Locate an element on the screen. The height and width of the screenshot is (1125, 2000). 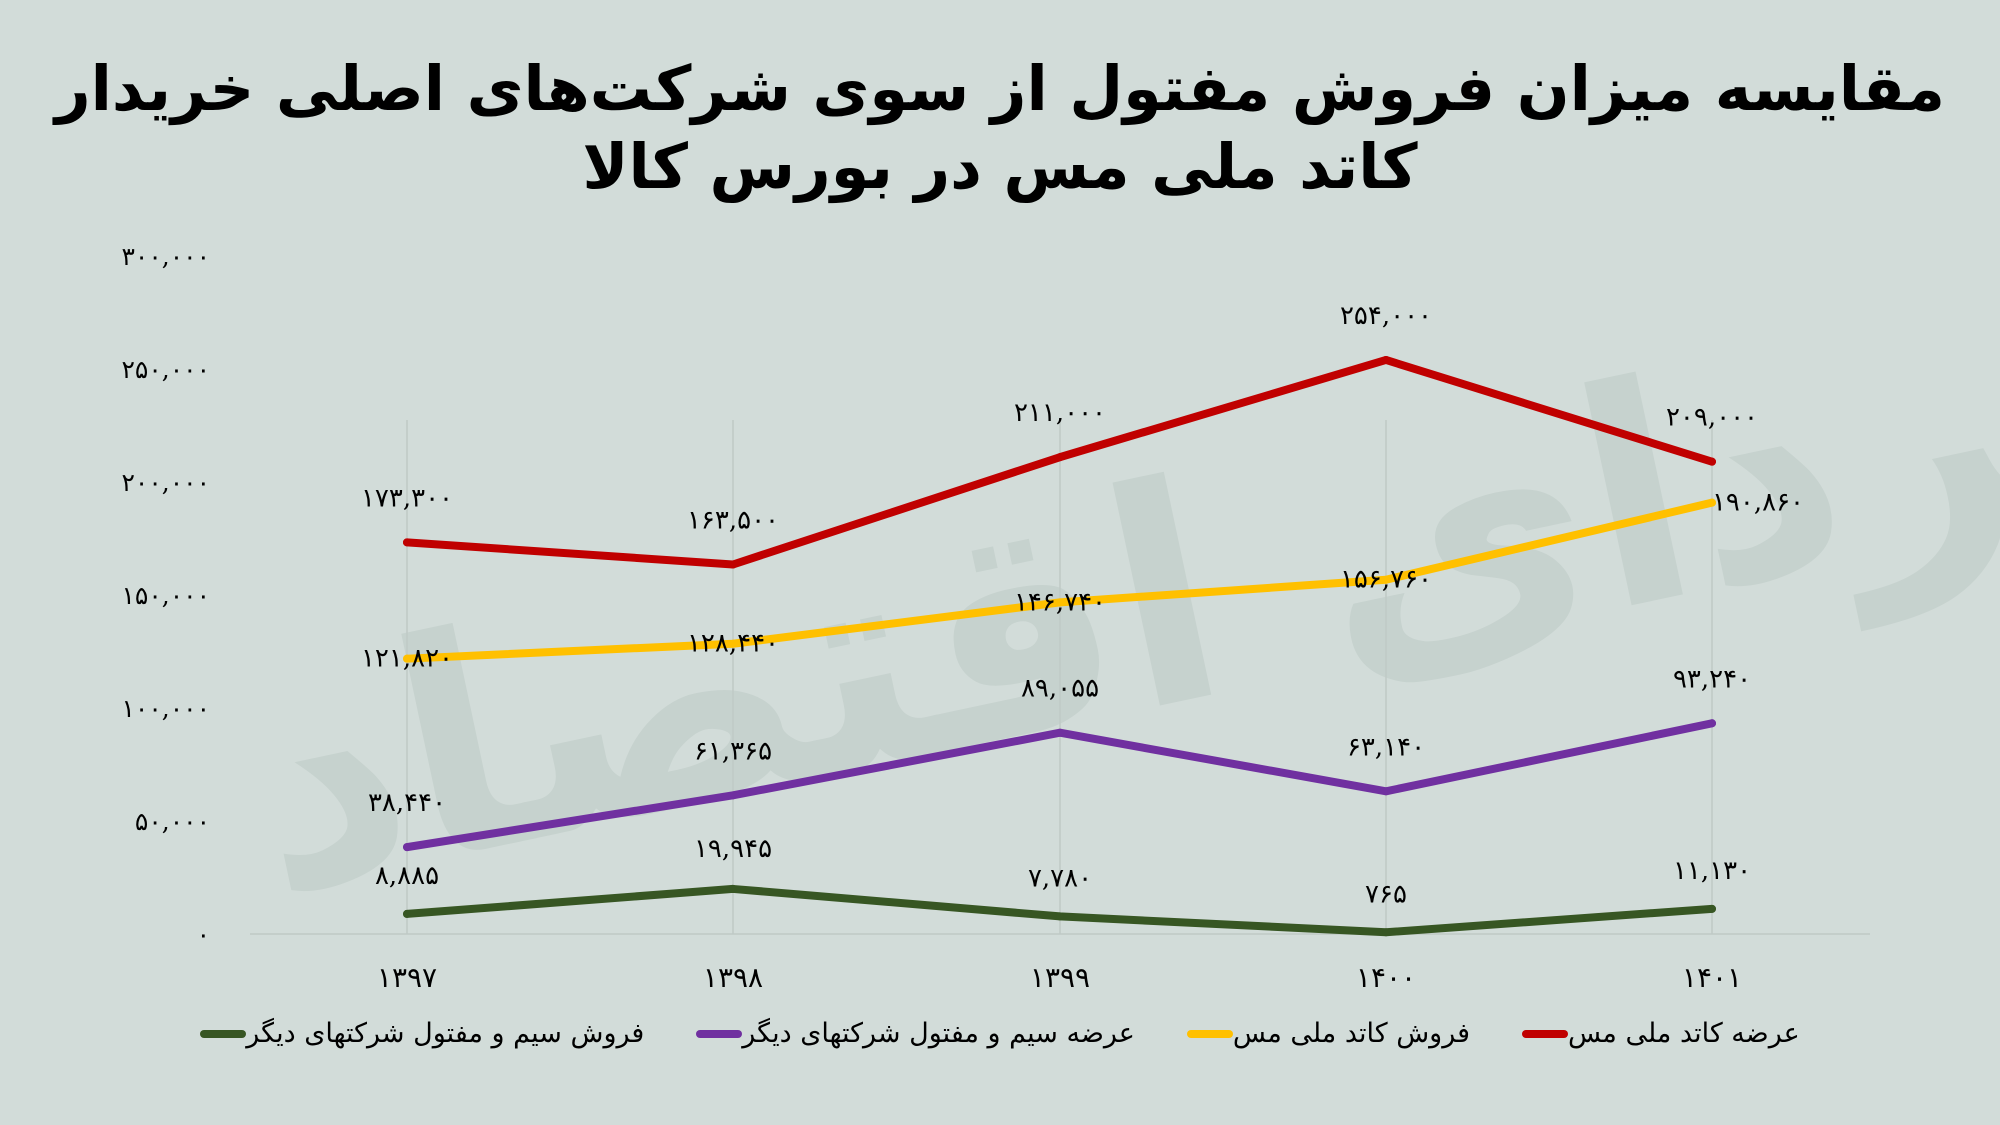
x-tick-label: ۱۳۹۹ is located at coordinates (1060, 977).